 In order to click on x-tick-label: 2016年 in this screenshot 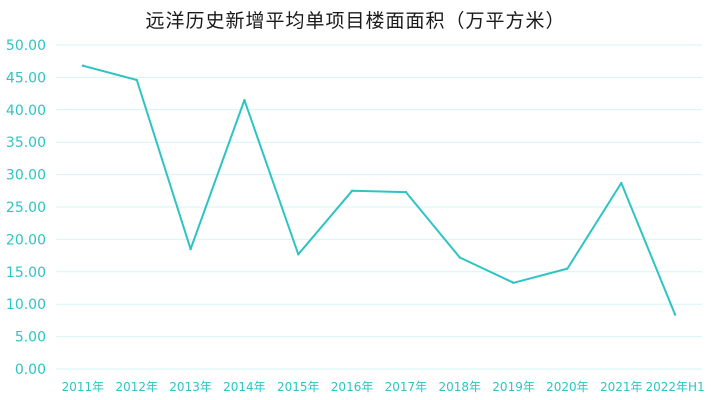, I will do `click(352, 387)`.